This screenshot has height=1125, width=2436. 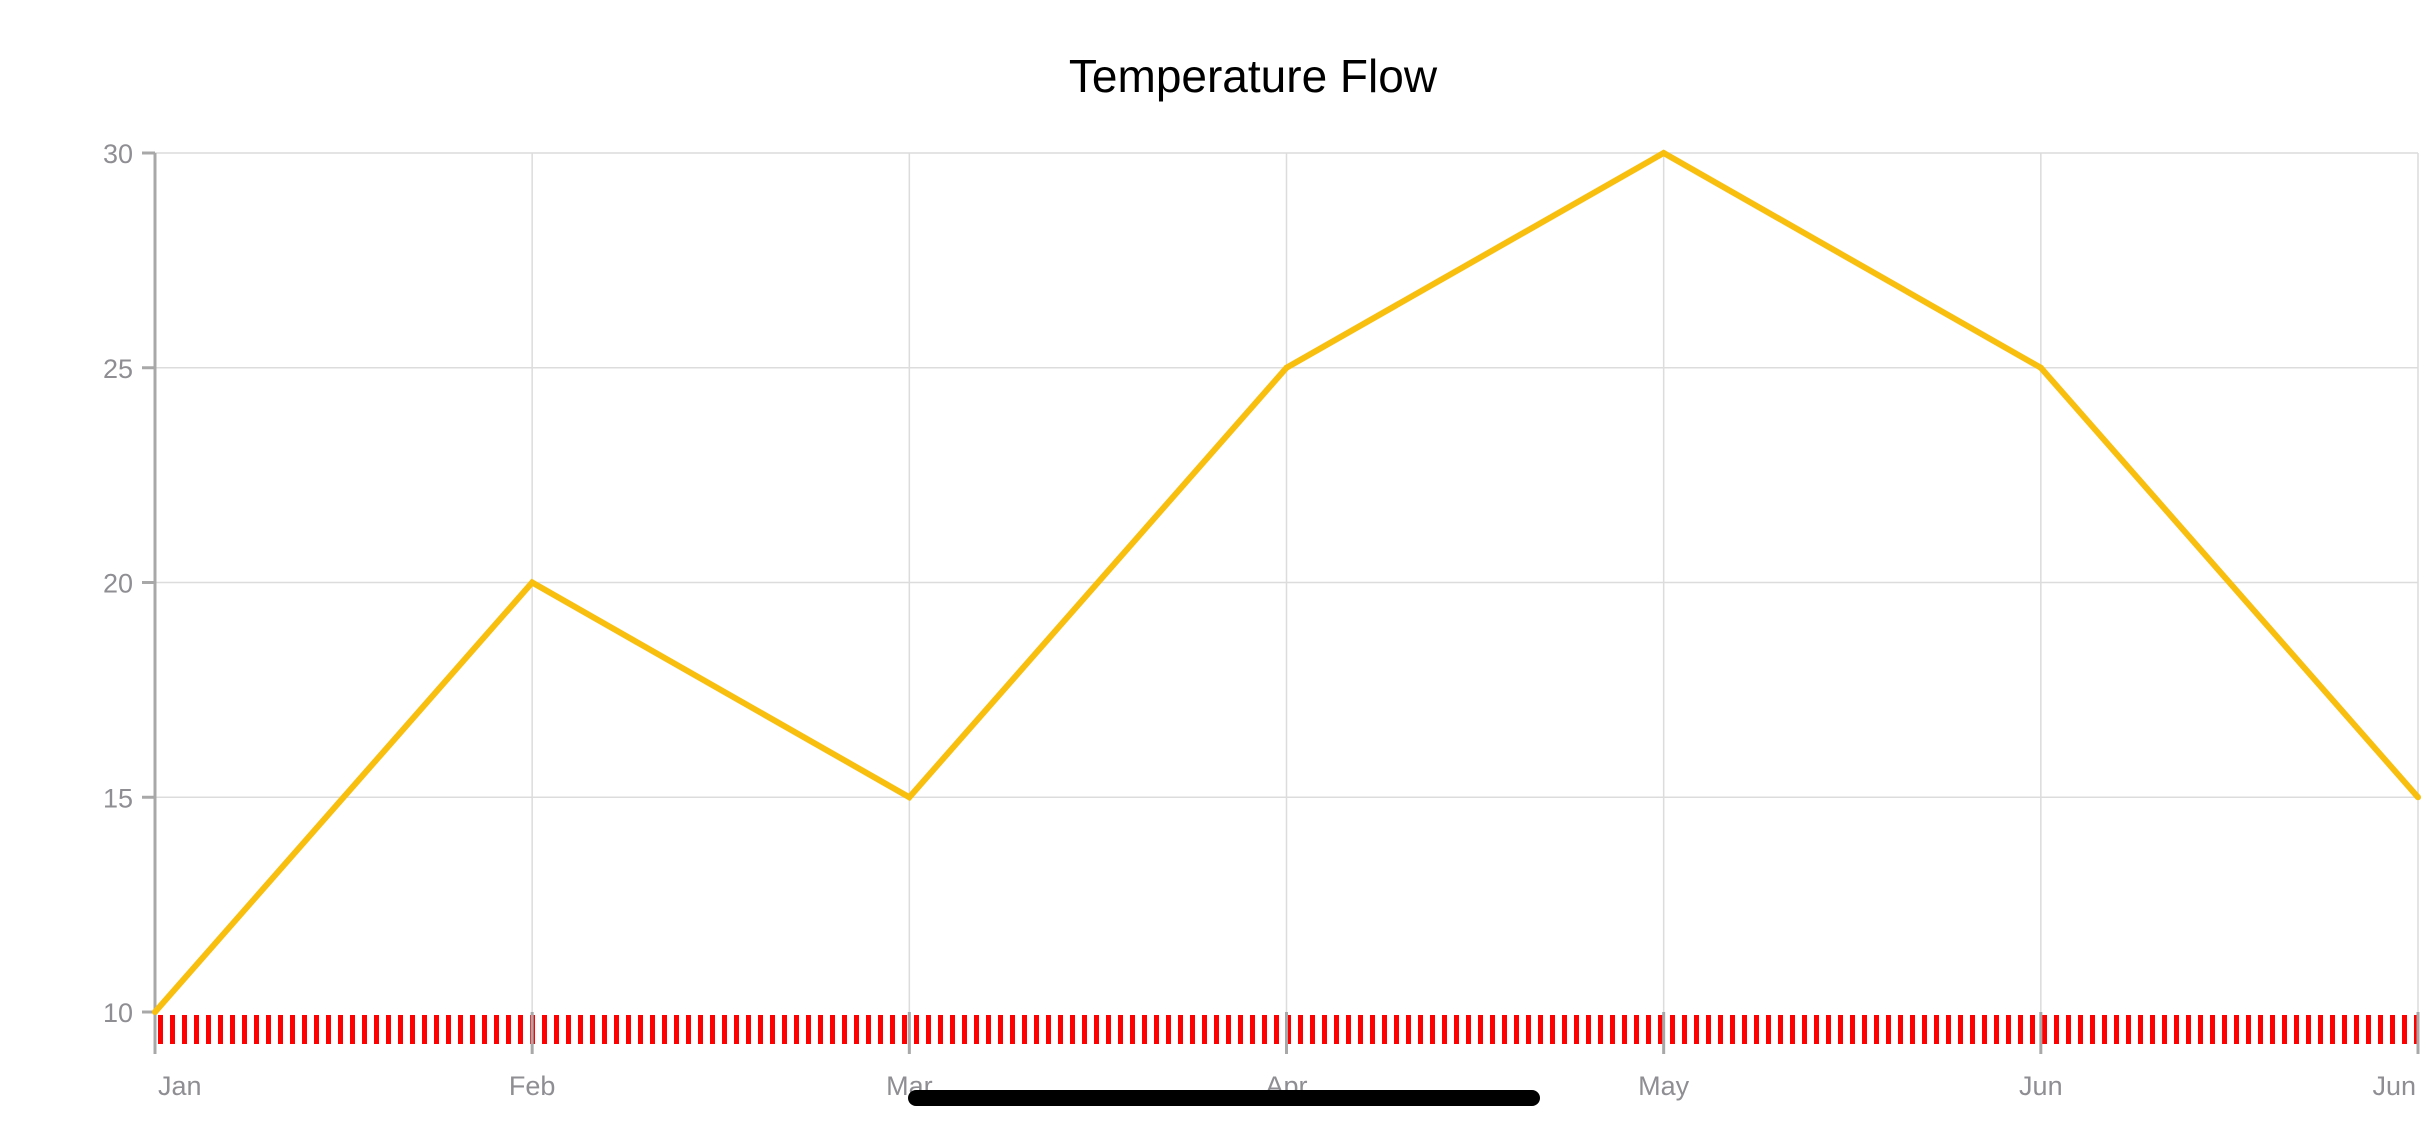 I want to click on x-tick-label: Jun, so click(x=2394, y=1086).